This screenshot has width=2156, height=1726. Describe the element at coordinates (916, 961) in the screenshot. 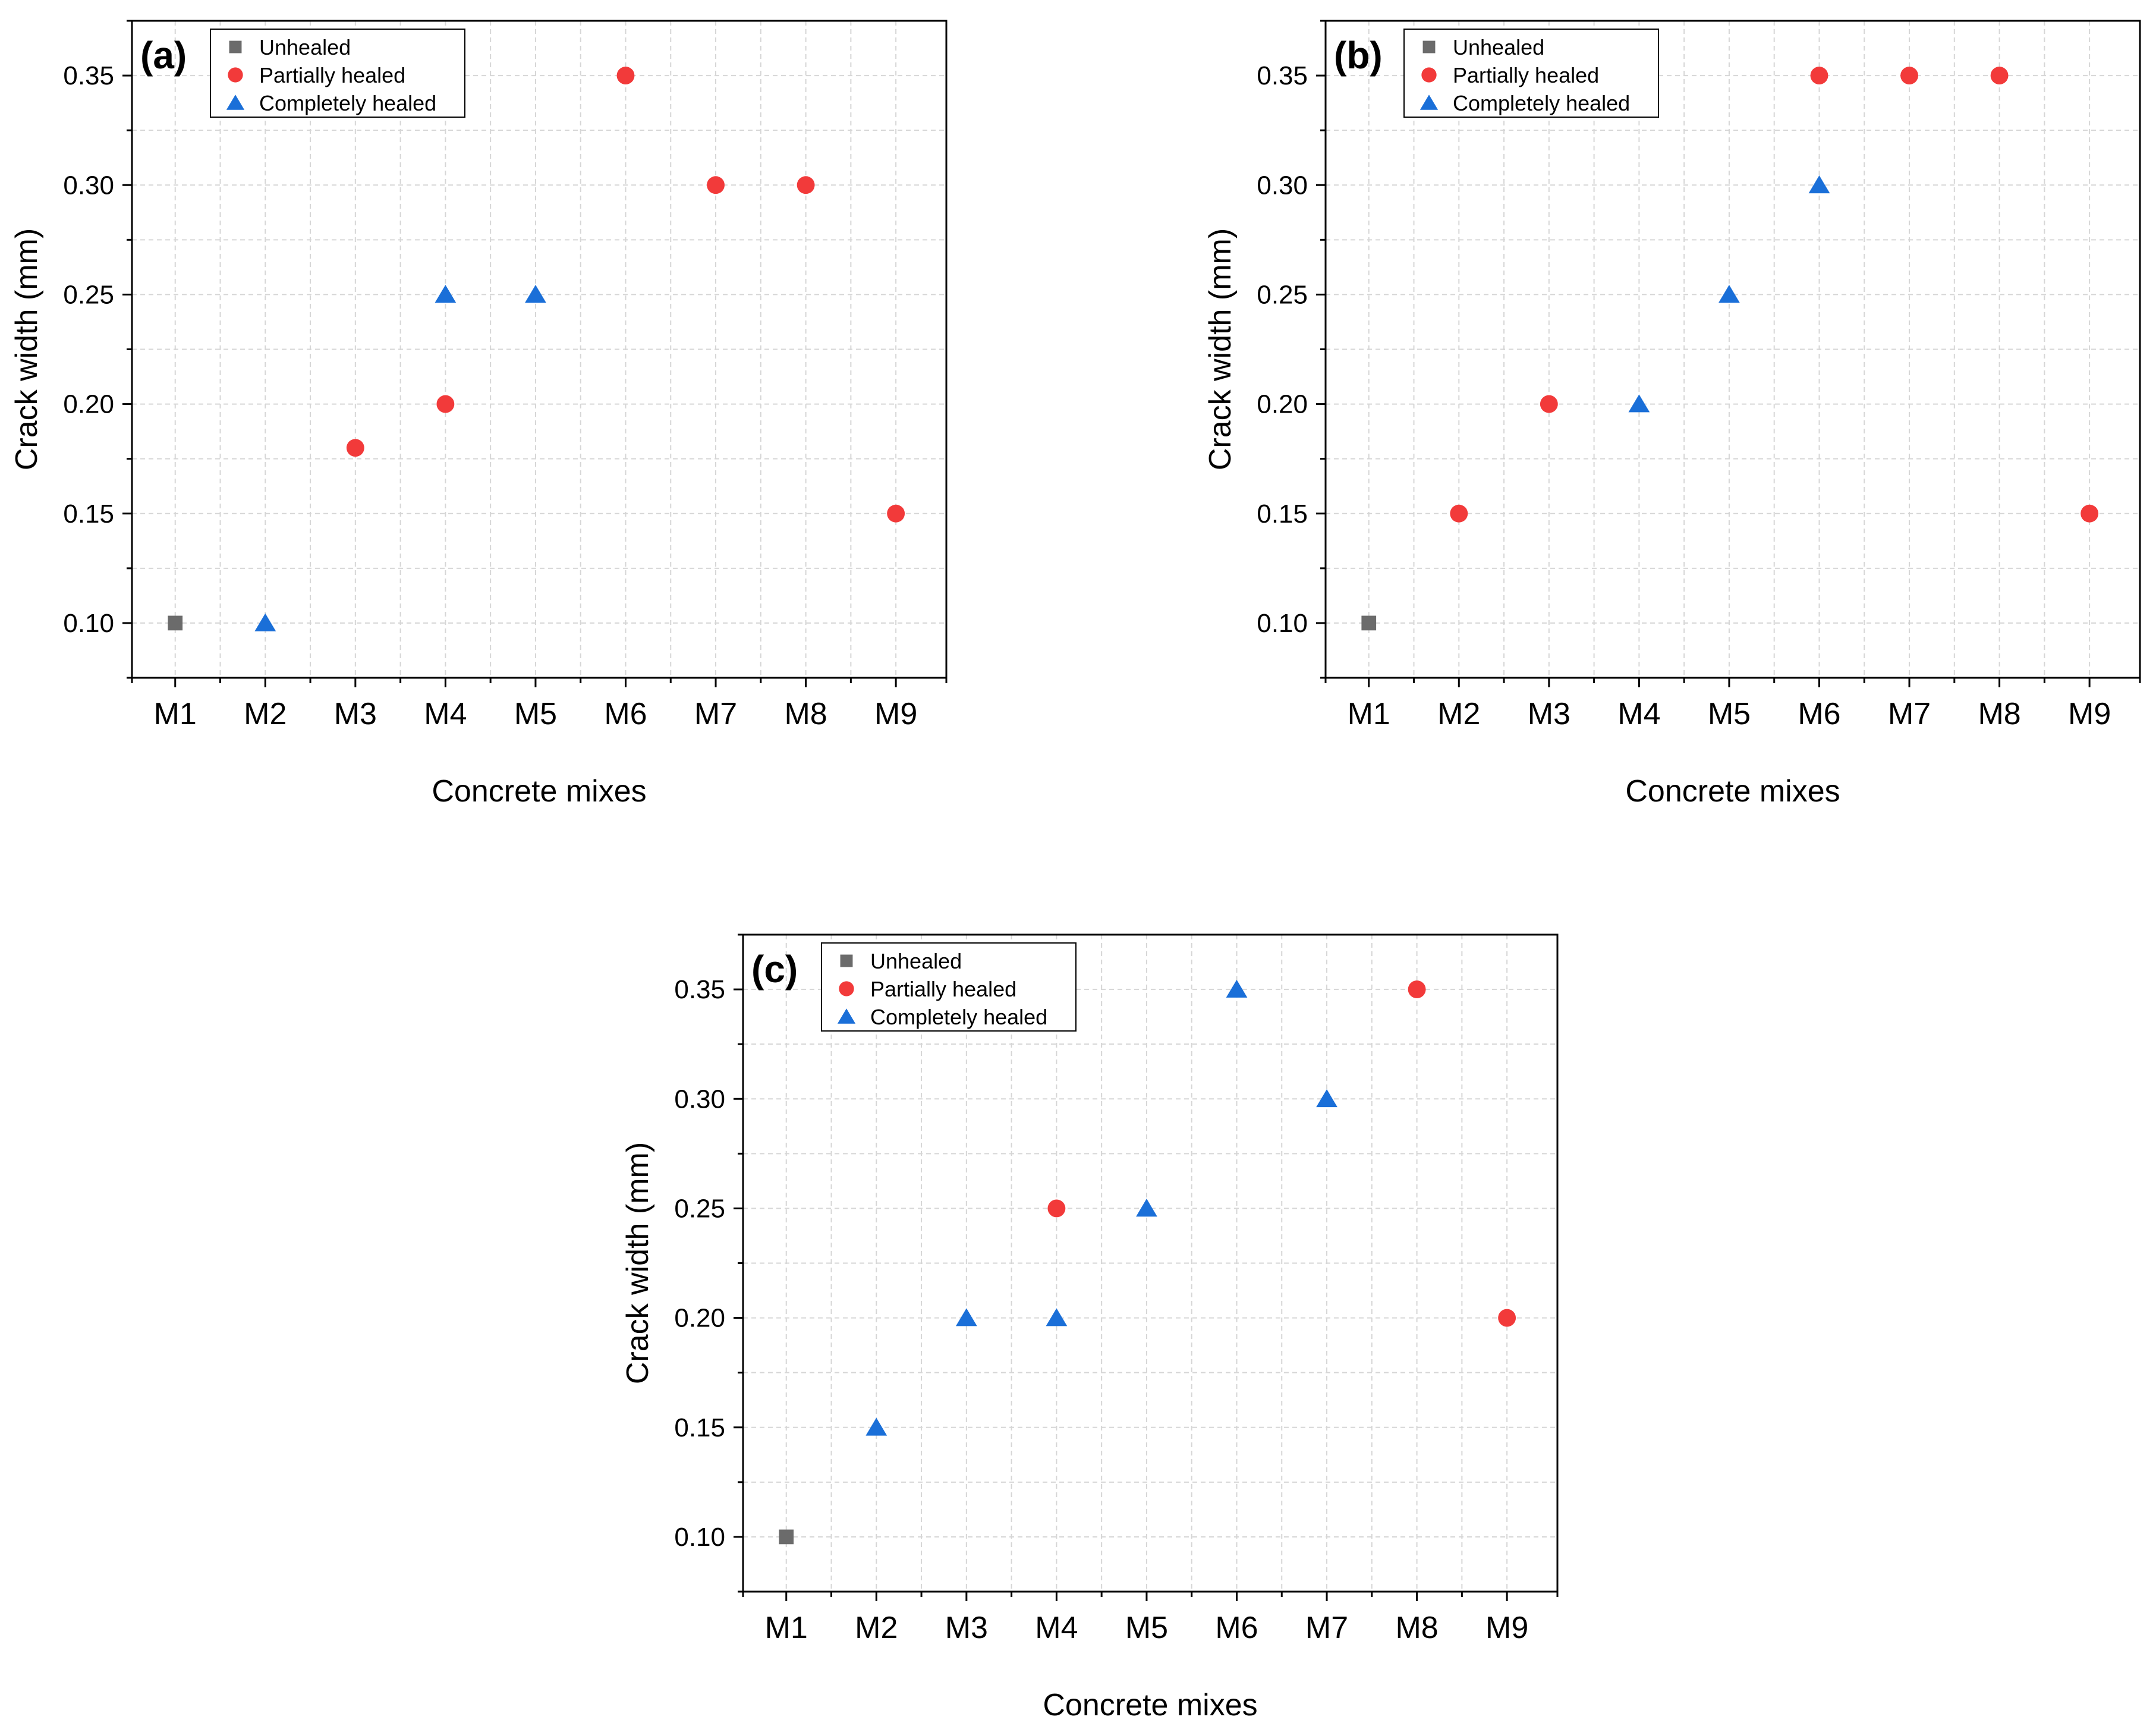

I see `legend-label: Unhealed` at that location.